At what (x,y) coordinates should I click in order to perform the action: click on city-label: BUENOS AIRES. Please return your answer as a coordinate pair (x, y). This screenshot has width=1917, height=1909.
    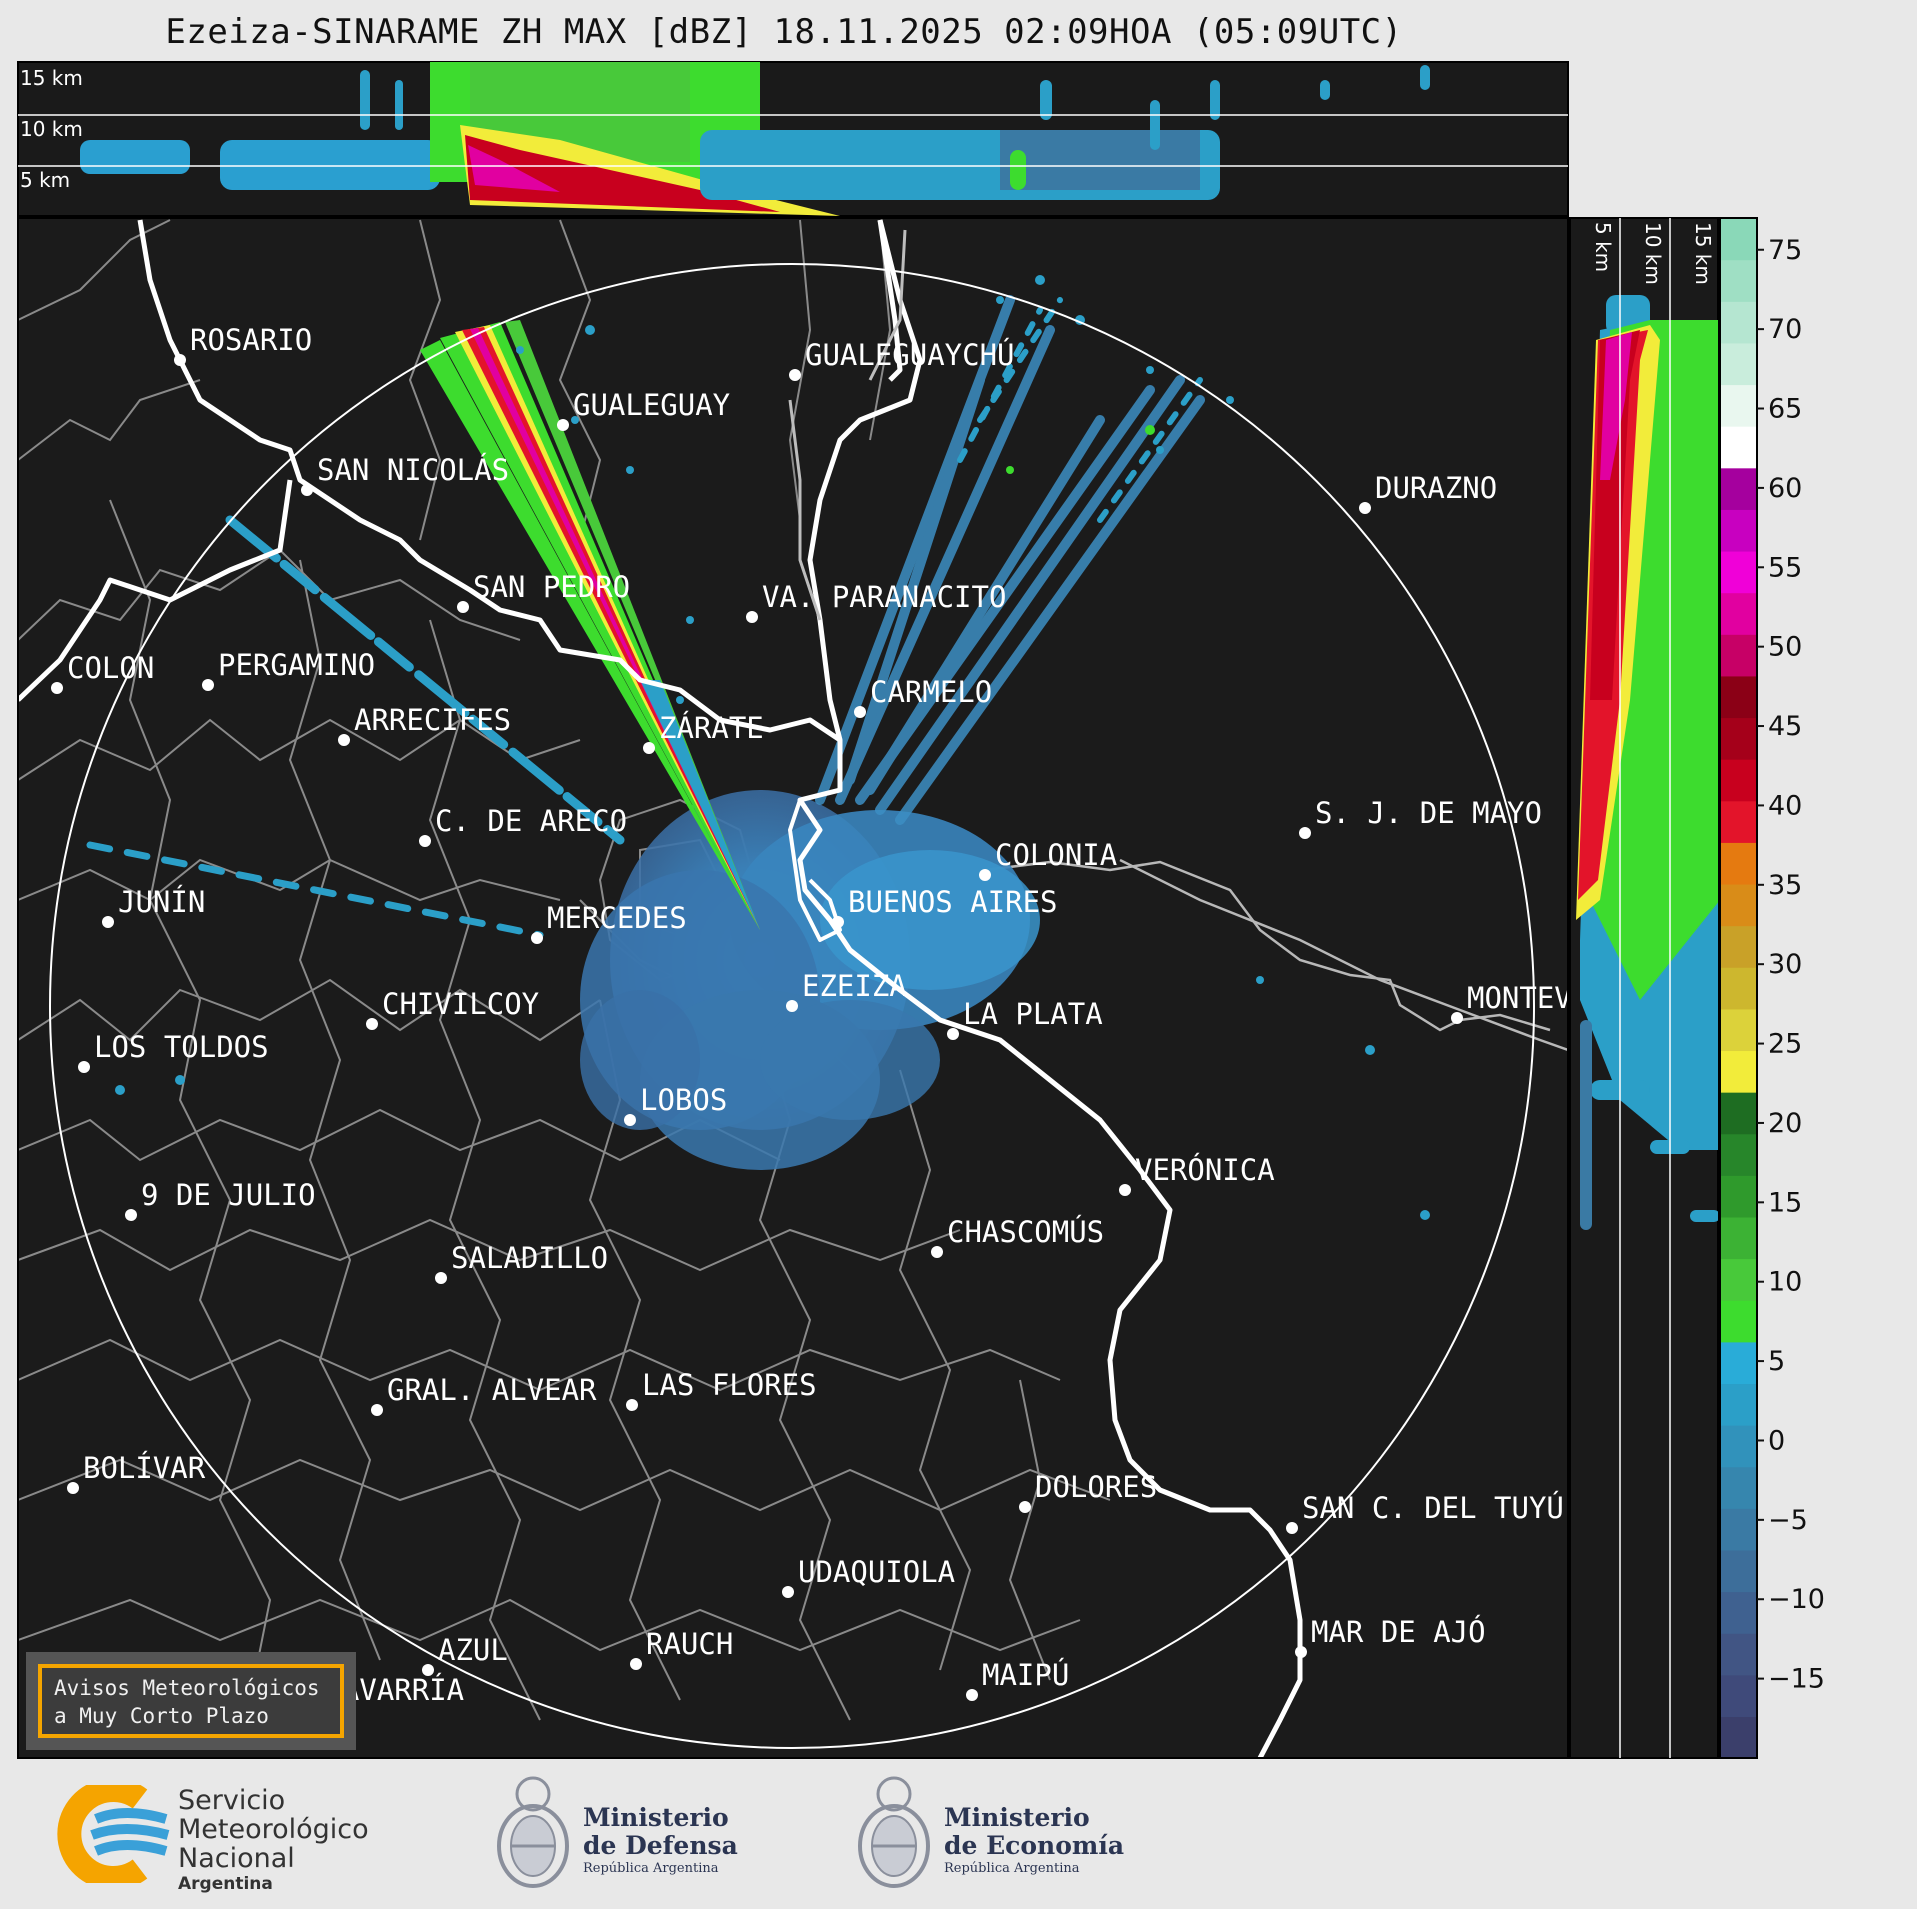
    Looking at the image, I should click on (953, 902).